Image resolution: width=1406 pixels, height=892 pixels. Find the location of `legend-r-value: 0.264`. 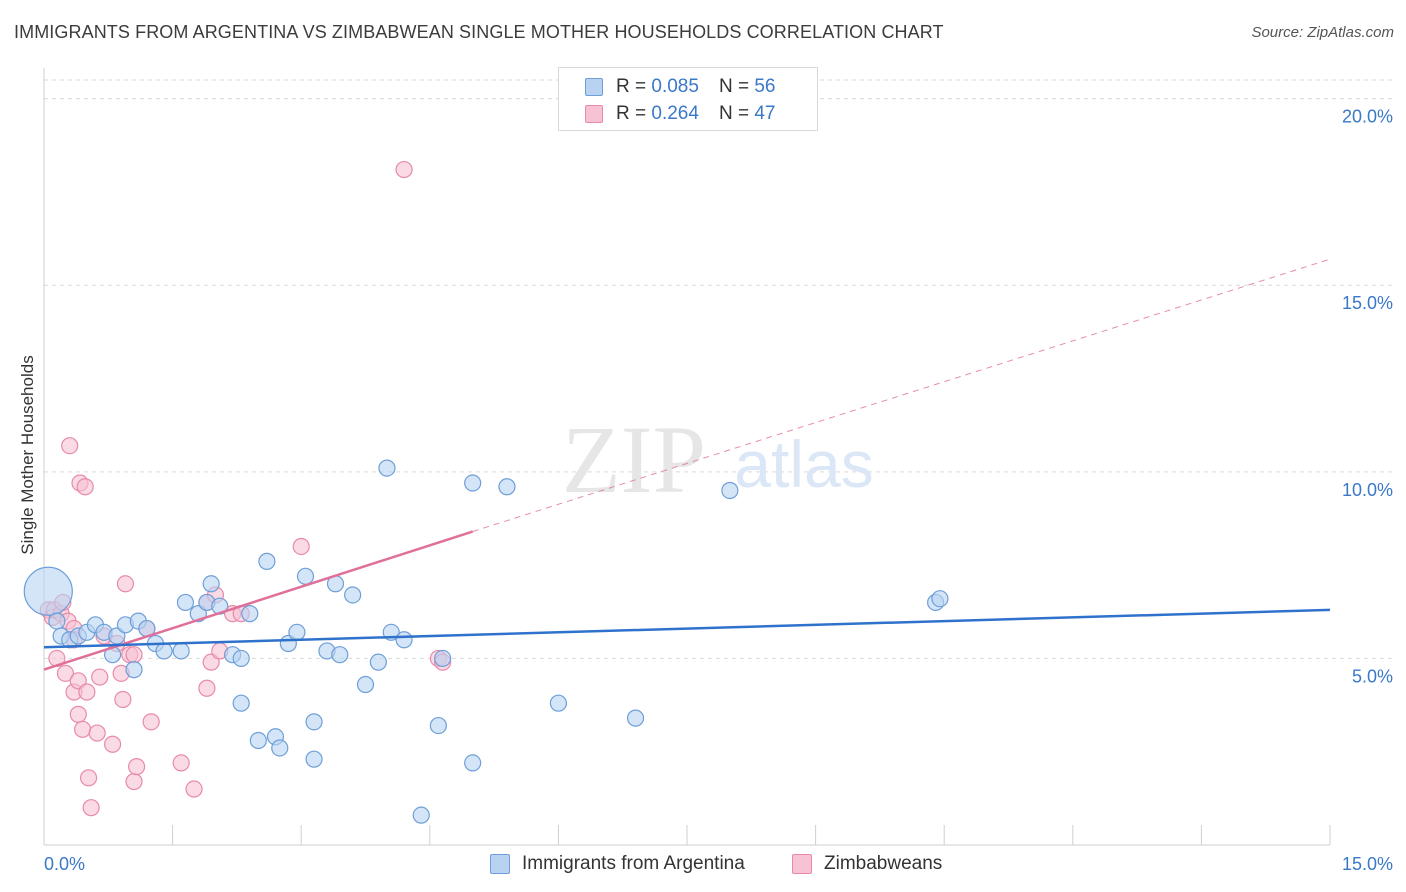

legend-r-value: 0.264 is located at coordinates (675, 113).